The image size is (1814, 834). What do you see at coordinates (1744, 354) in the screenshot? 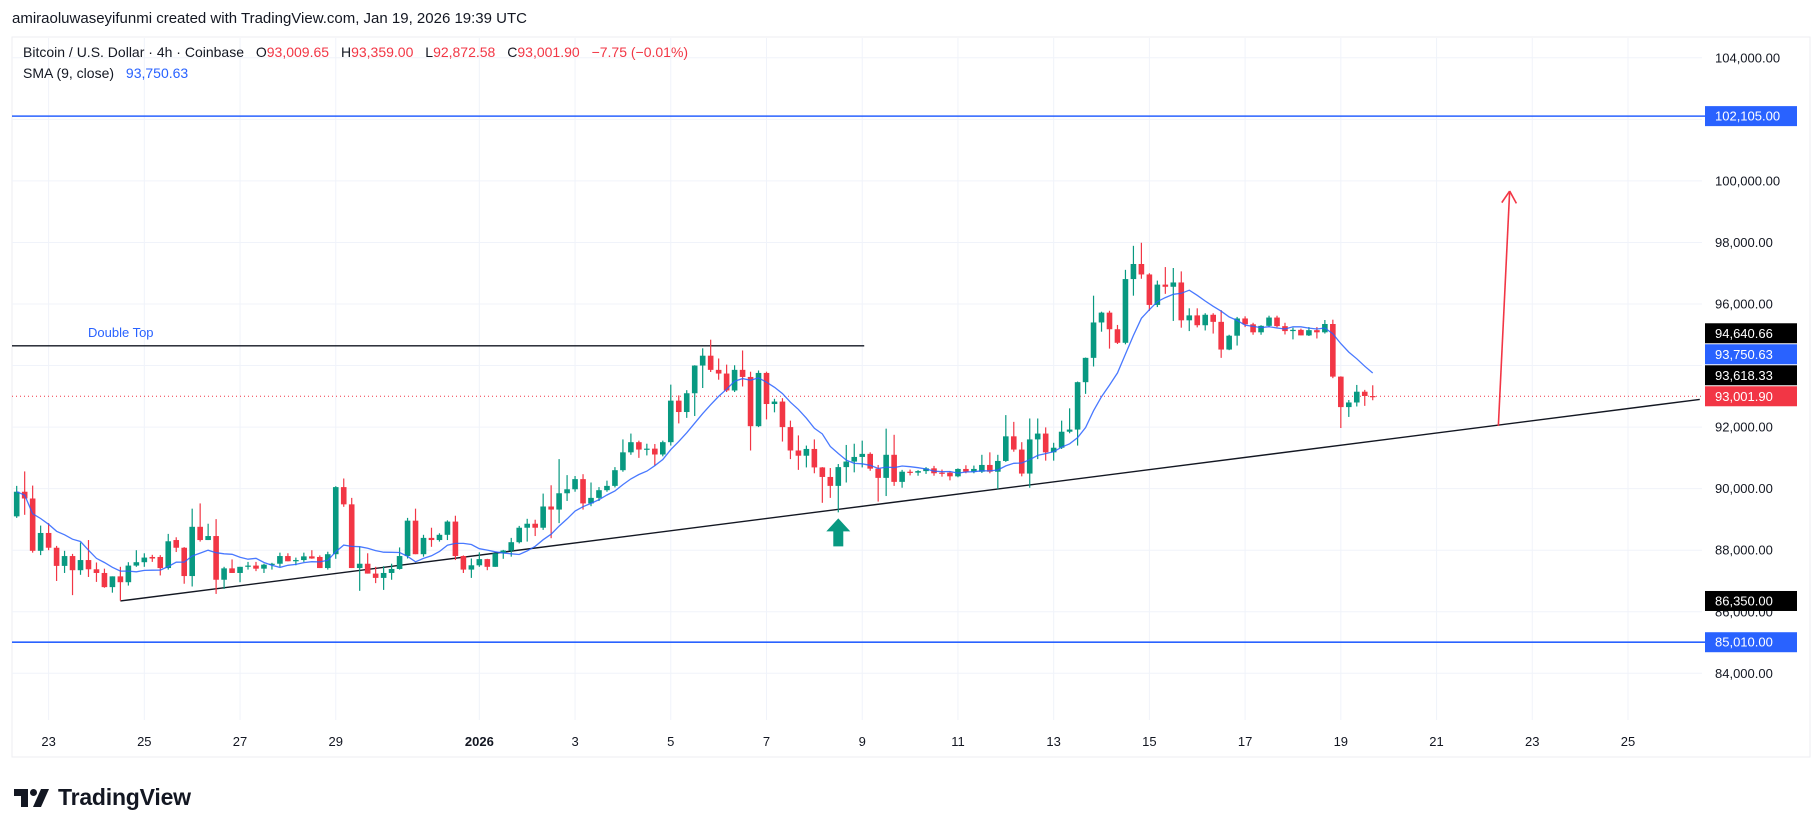
I see `price-badge-label: 93,750.63` at bounding box center [1744, 354].